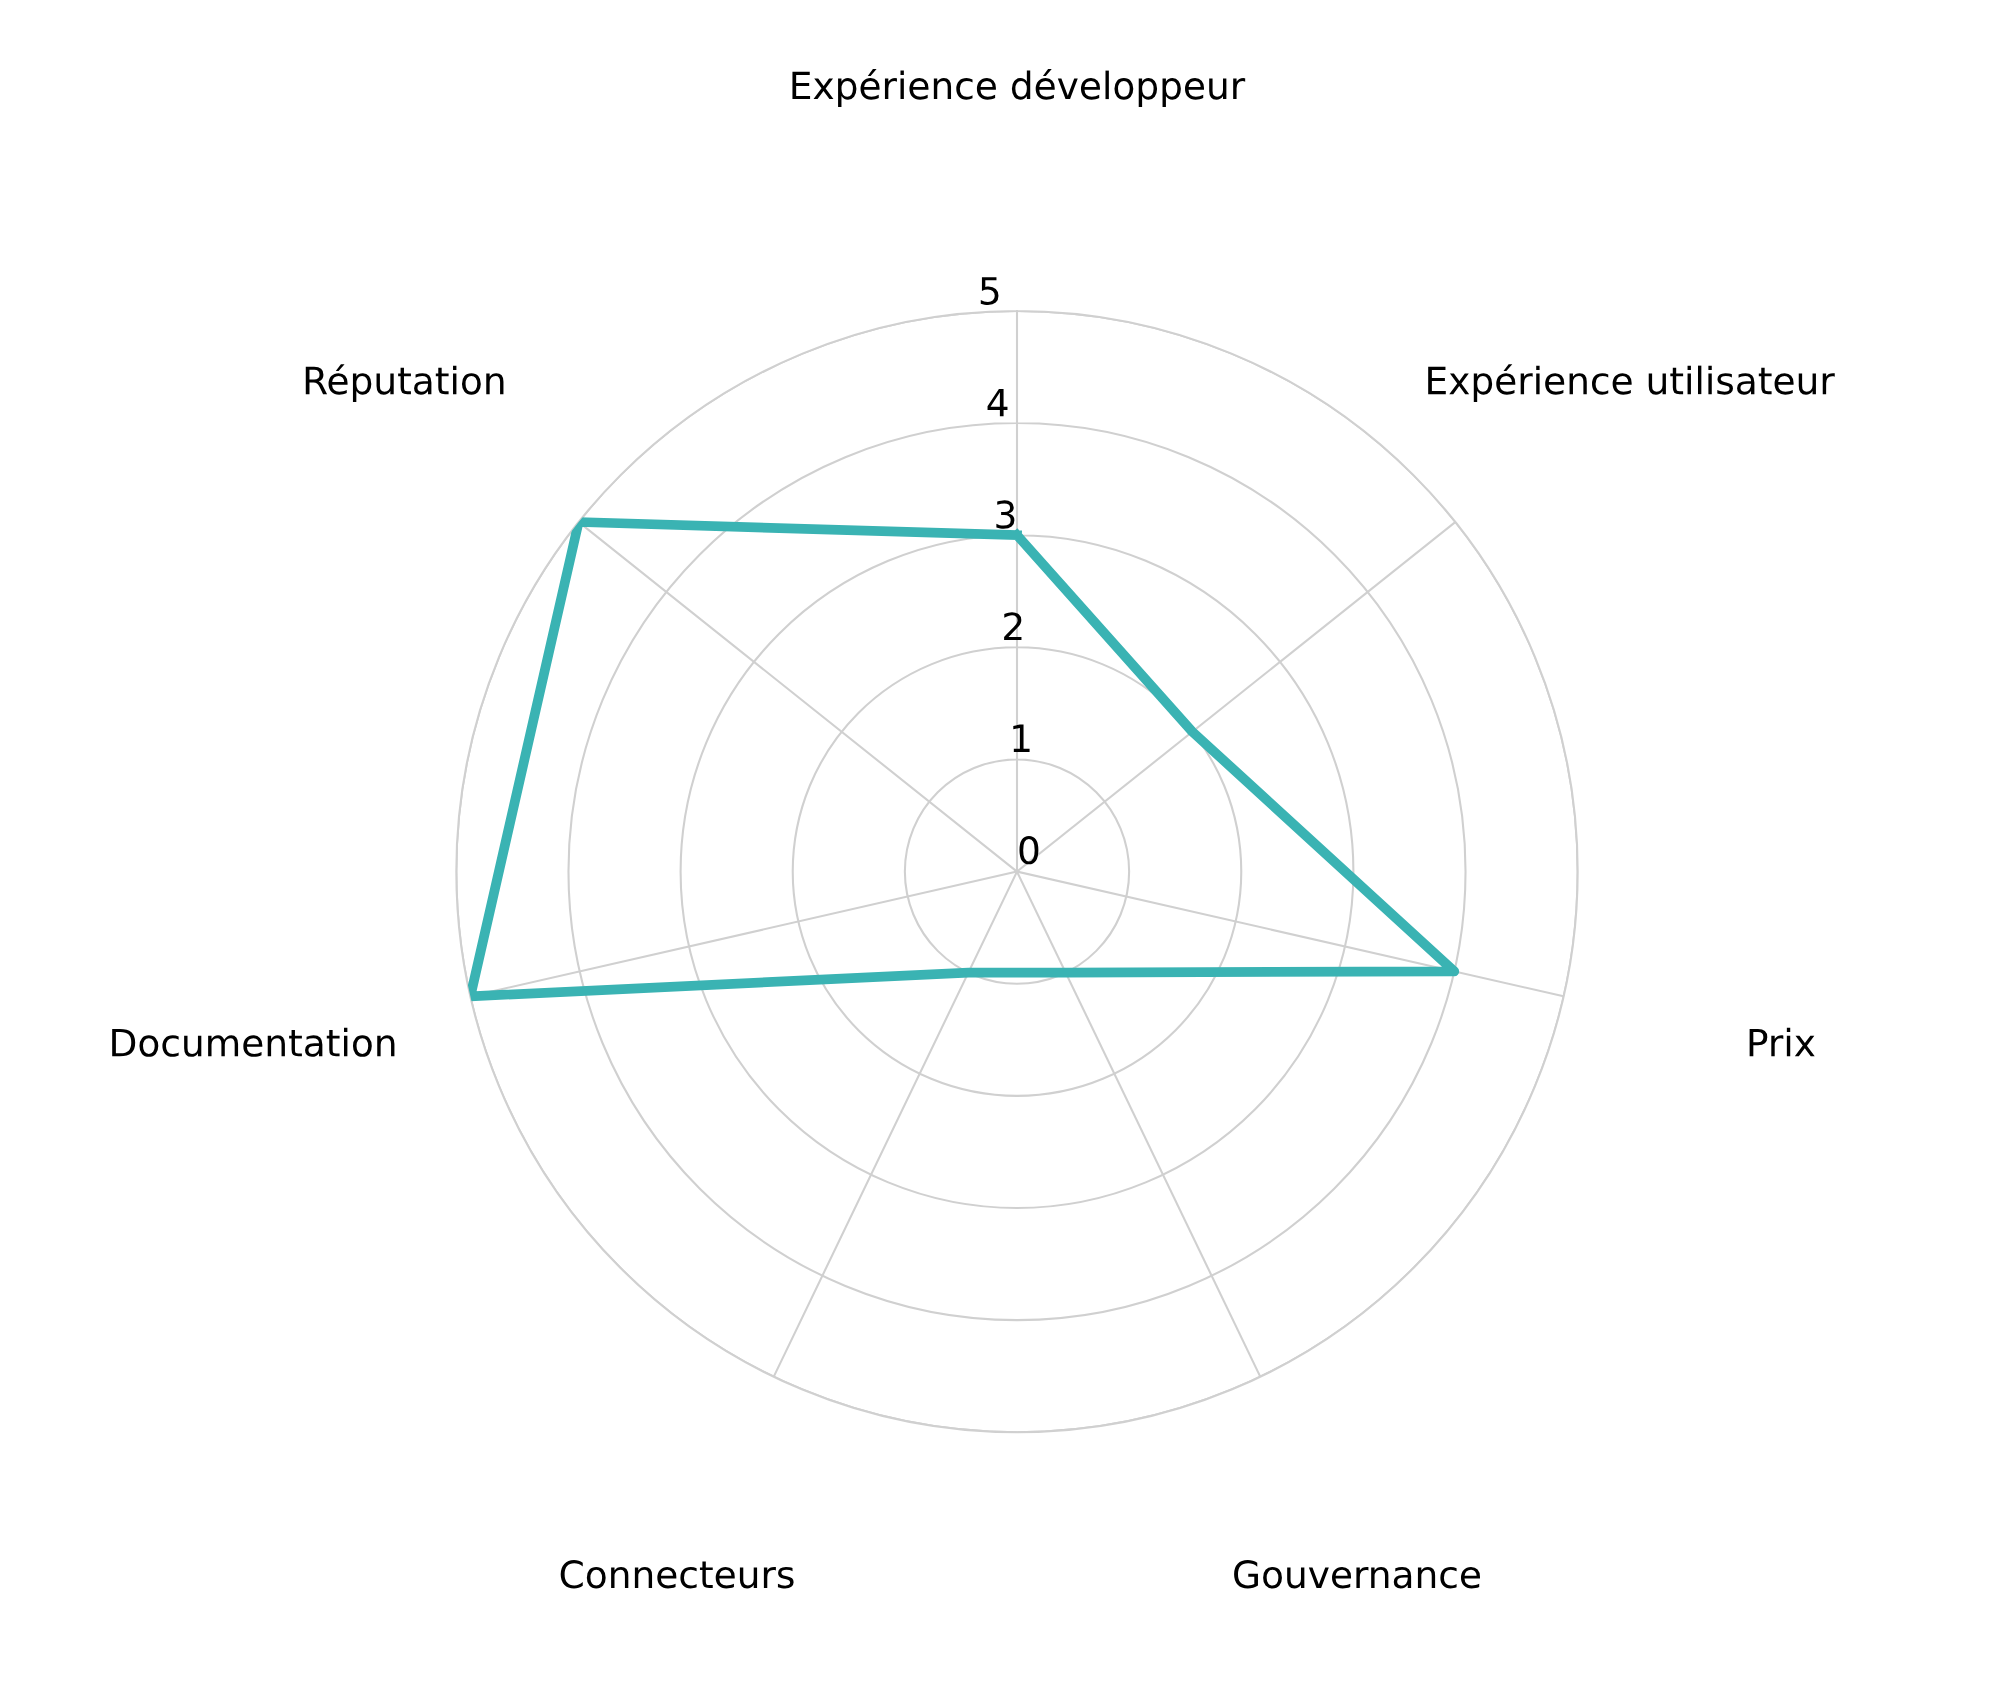 Image resolution: width=2000 pixels, height=1699 pixels. Describe the element at coordinates (404, 383) in the screenshot. I see `spoke-label: Réputation` at that location.